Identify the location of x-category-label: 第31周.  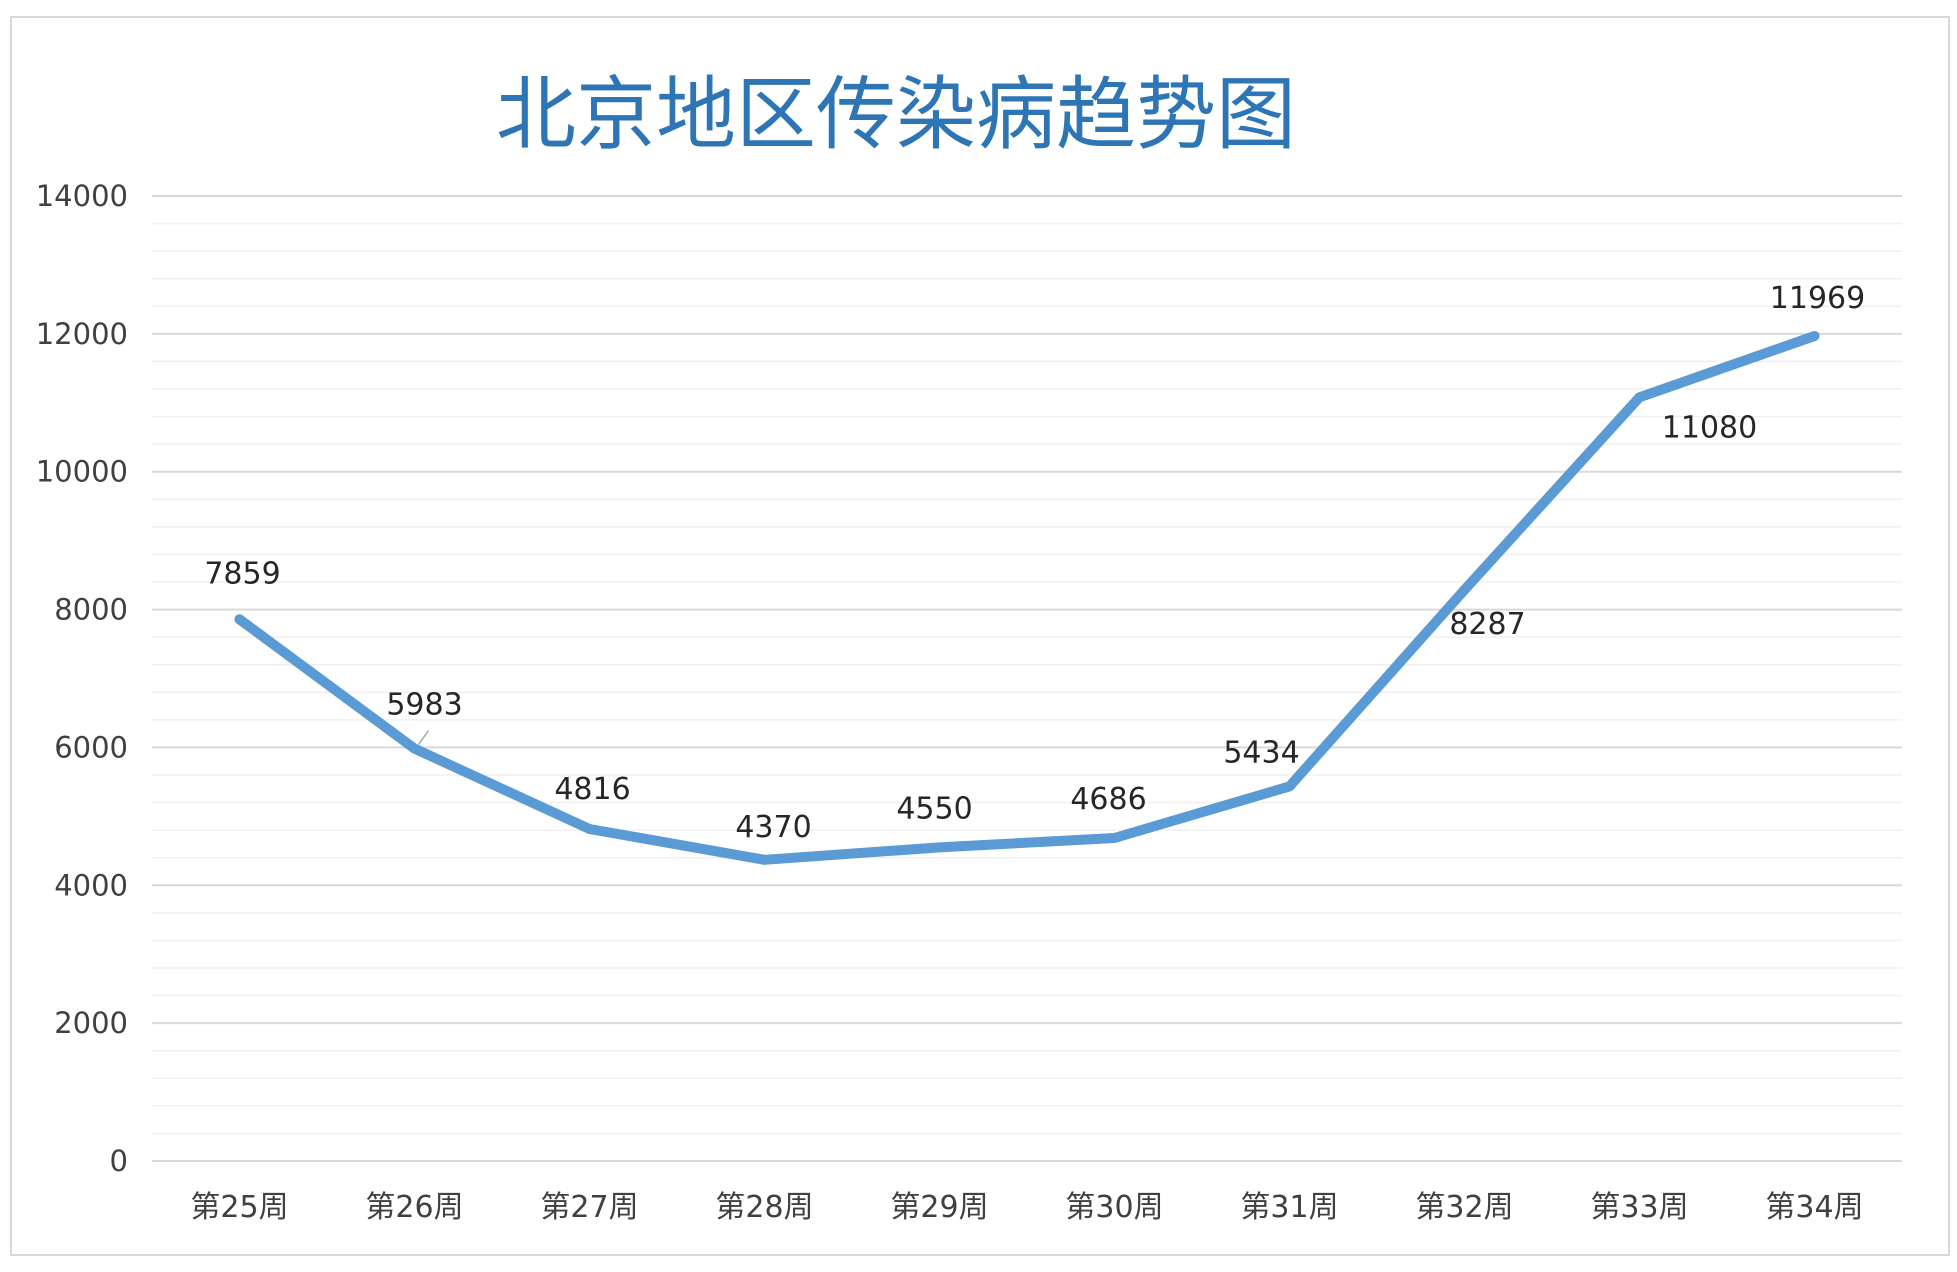
(1289, 1207).